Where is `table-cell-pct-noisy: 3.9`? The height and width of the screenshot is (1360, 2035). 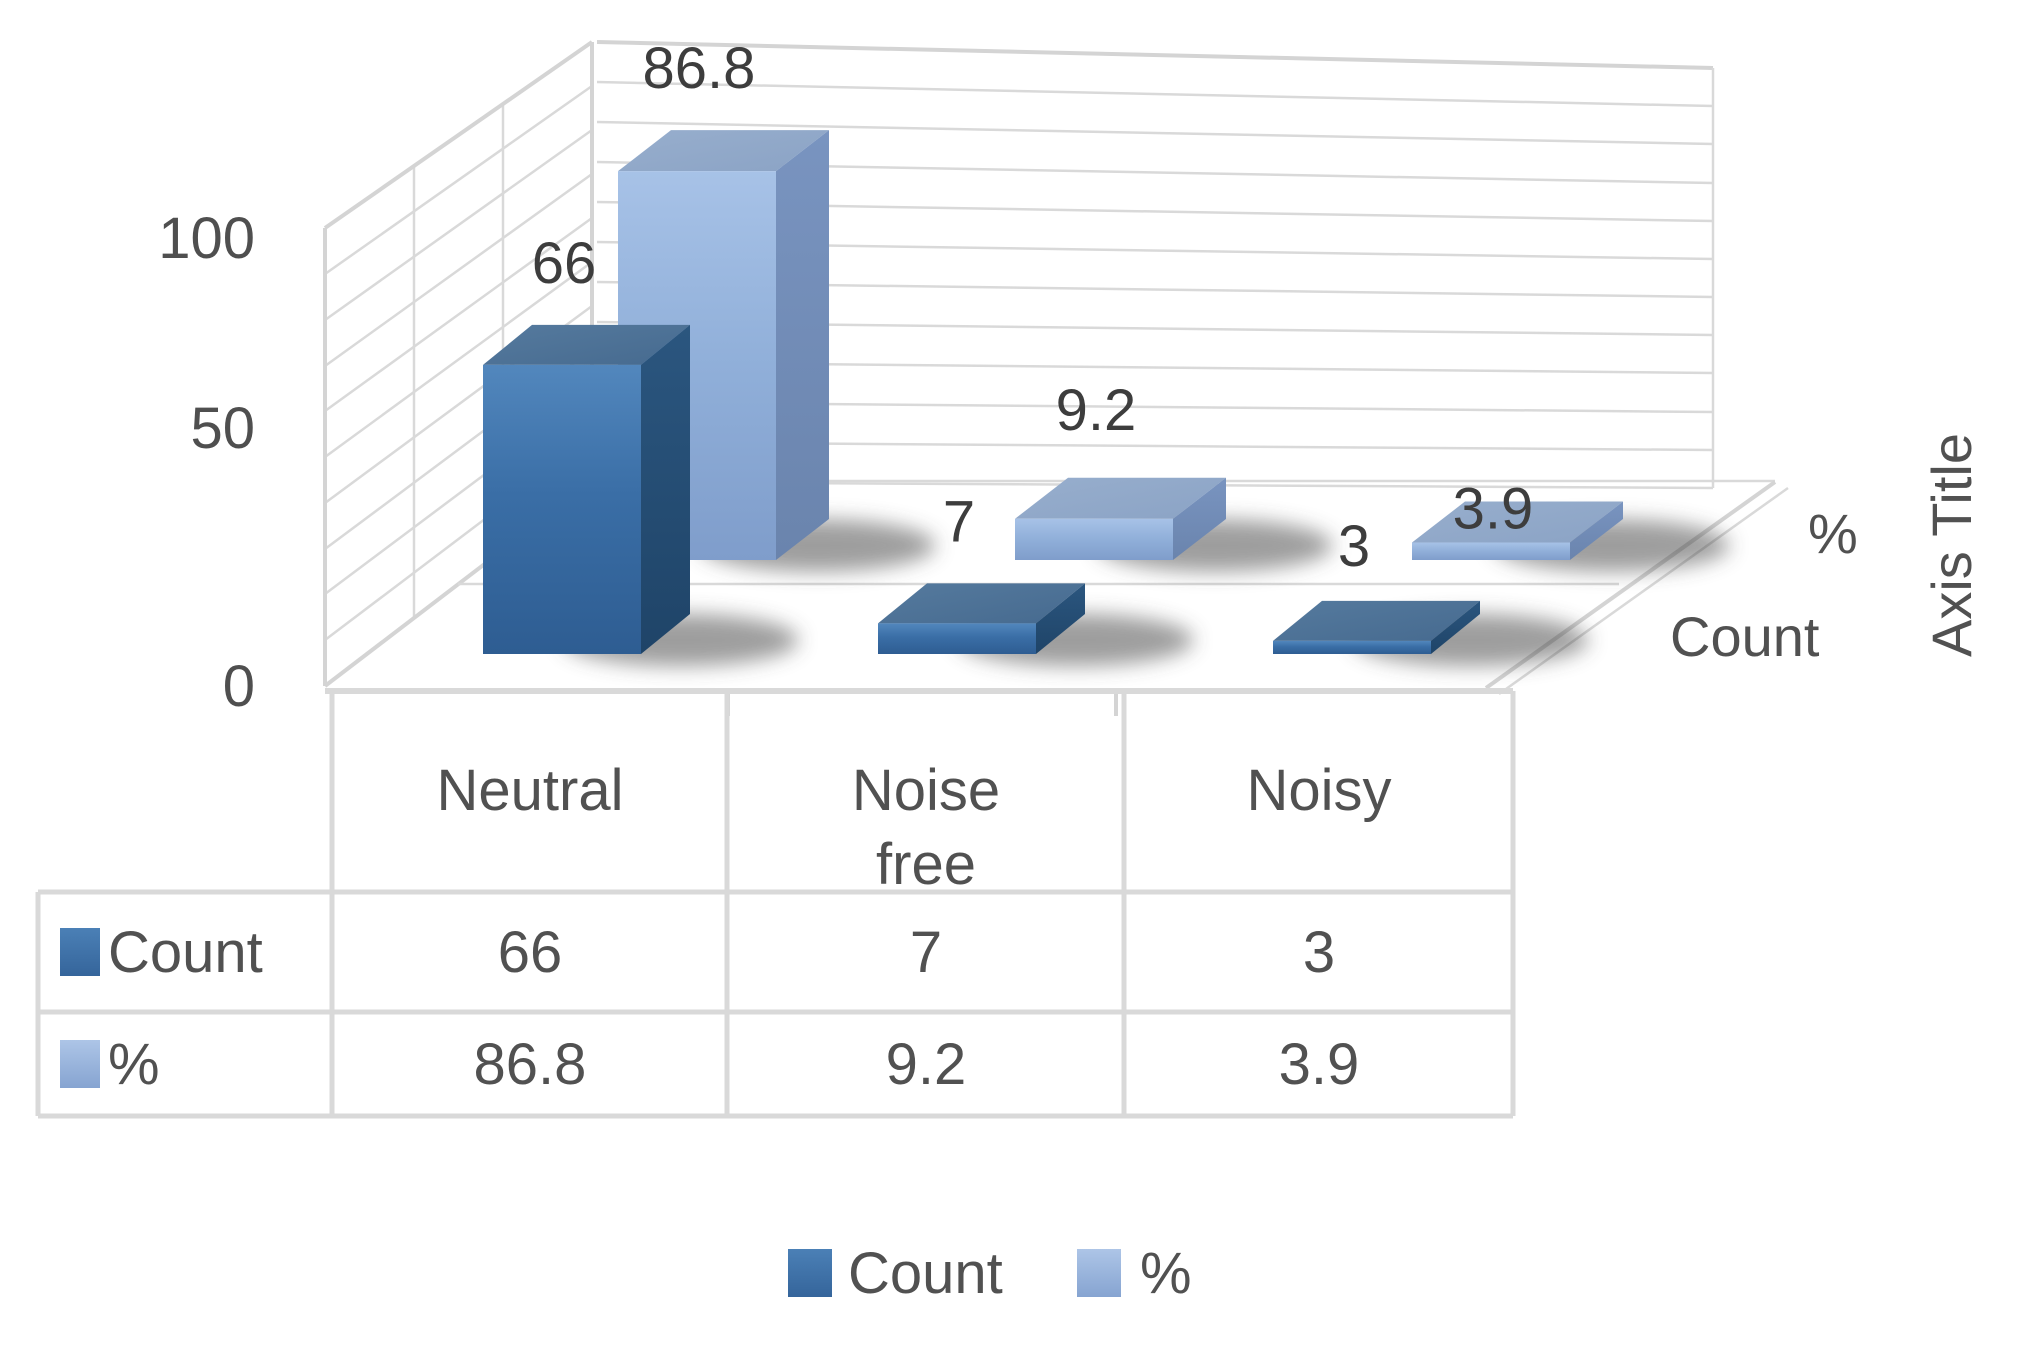
table-cell-pct-noisy: 3.9 is located at coordinates (1319, 1064).